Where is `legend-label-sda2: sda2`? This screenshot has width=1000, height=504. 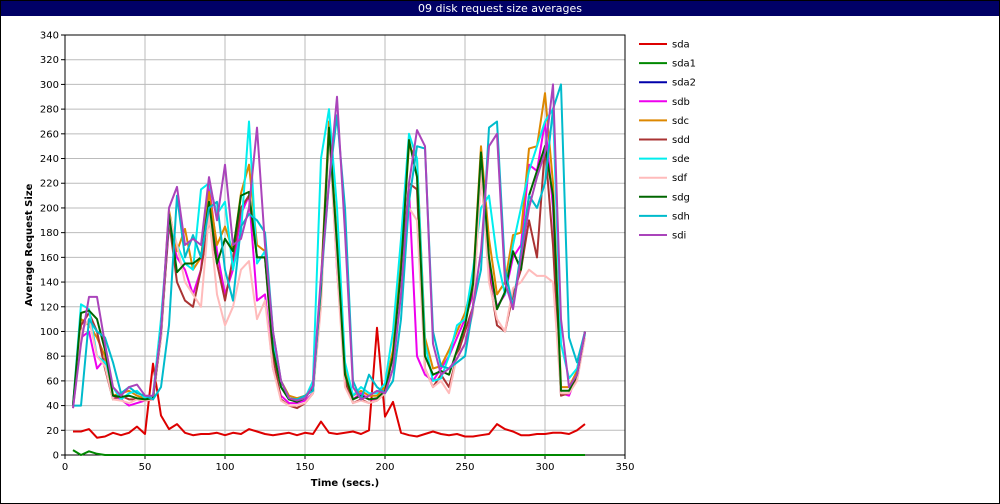 legend-label-sda2: sda2 is located at coordinates (684, 83).